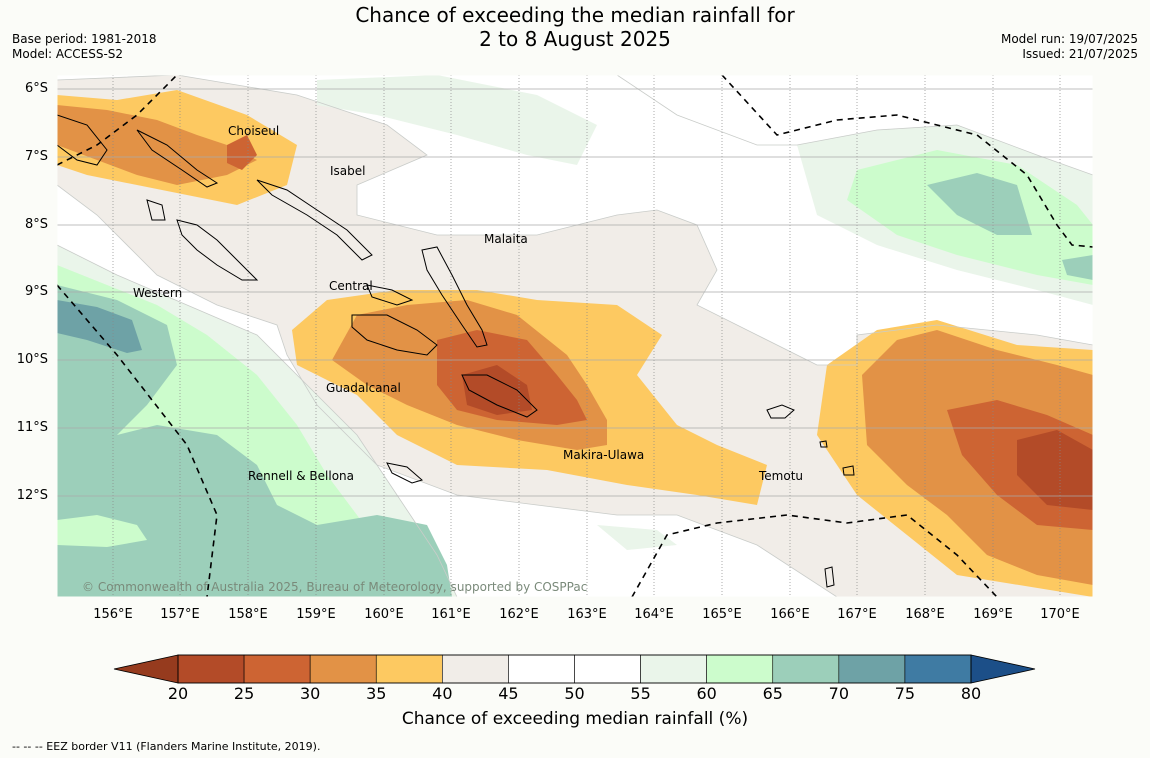 This screenshot has height=758, width=1150. I want to click on vella-island, so click(156, 210).